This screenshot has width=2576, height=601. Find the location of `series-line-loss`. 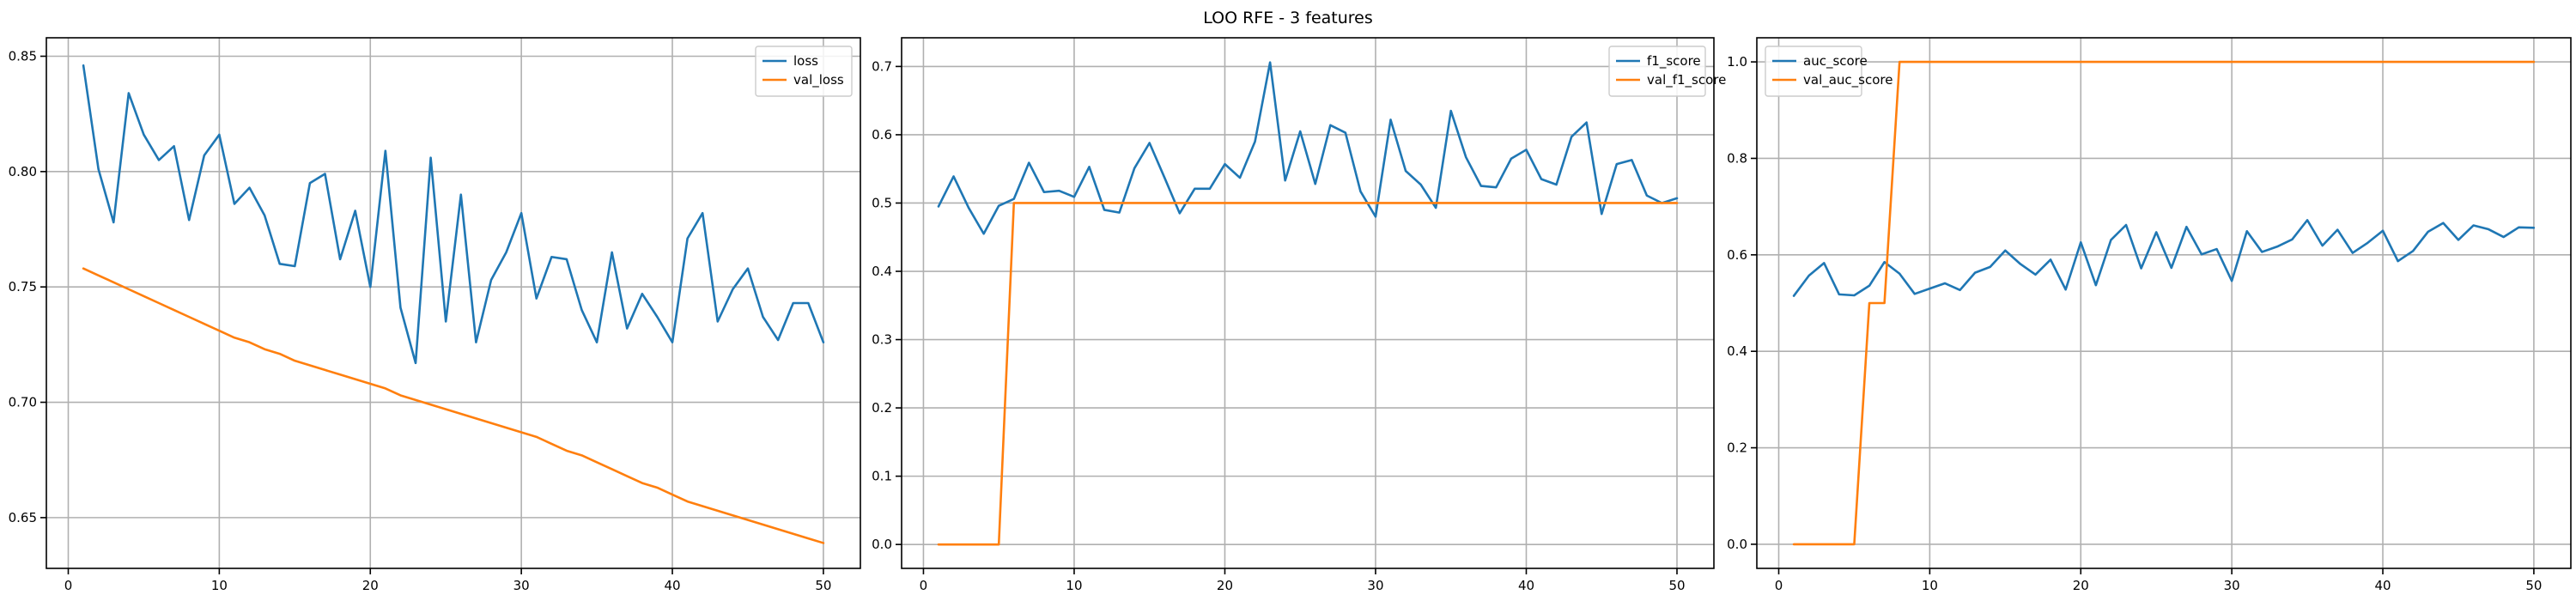

series-line-loss is located at coordinates (453, 214).